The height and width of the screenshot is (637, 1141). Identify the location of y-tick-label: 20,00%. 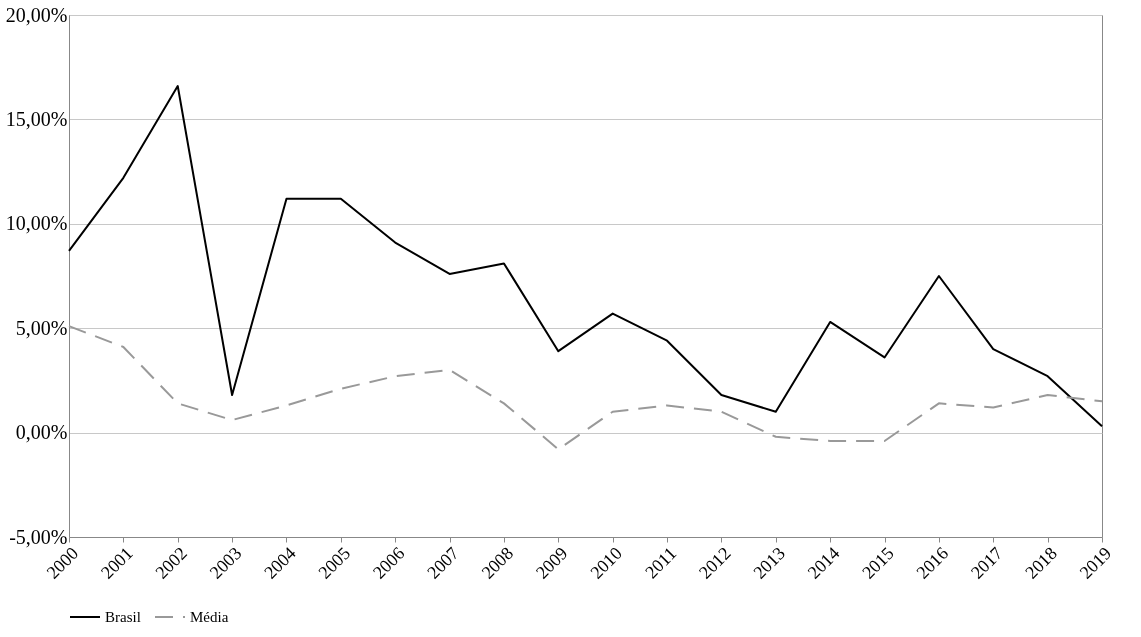
(36, 14).